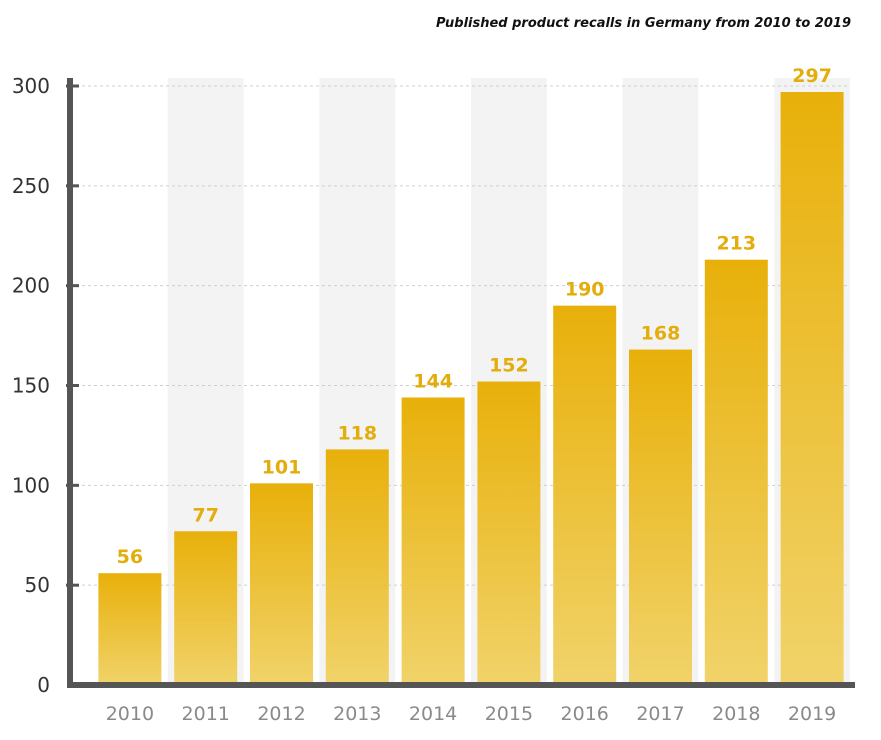 This screenshot has height=740, width=881. Describe the element at coordinates (812, 76) in the screenshot. I see `data-label: 297` at that location.